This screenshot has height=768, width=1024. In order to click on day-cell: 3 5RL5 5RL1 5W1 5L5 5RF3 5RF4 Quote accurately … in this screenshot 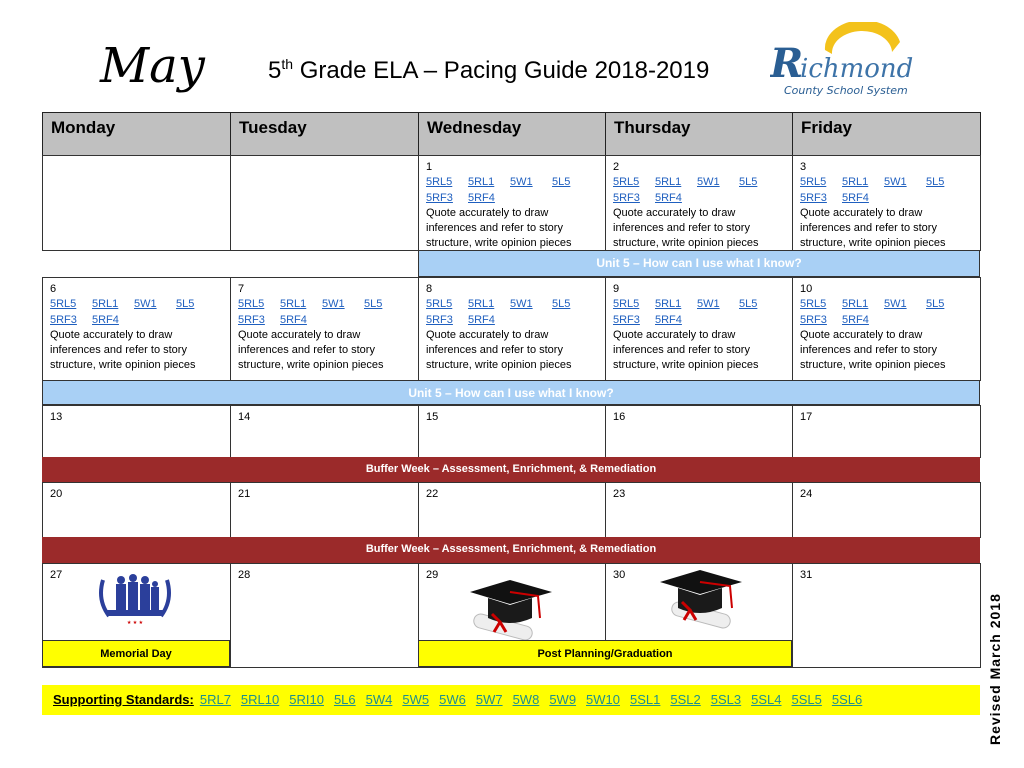, I will do `click(886, 203)`.